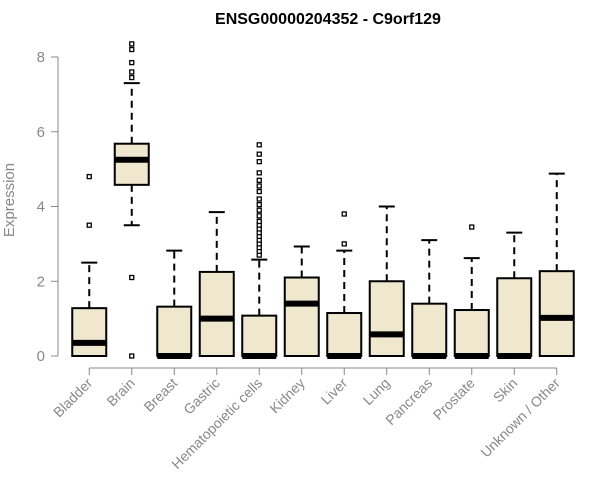  What do you see at coordinates (376, 391) in the screenshot?
I see `x-tick-label: Lung` at bounding box center [376, 391].